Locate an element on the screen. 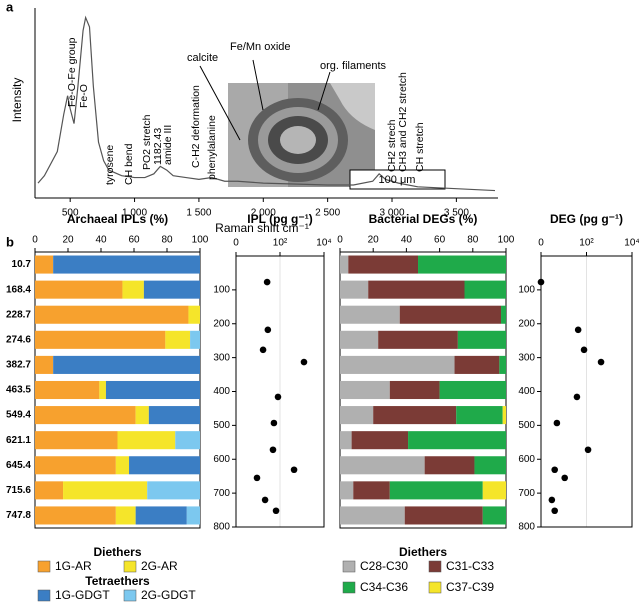  category-label: 549.4 is located at coordinates (18, 415).